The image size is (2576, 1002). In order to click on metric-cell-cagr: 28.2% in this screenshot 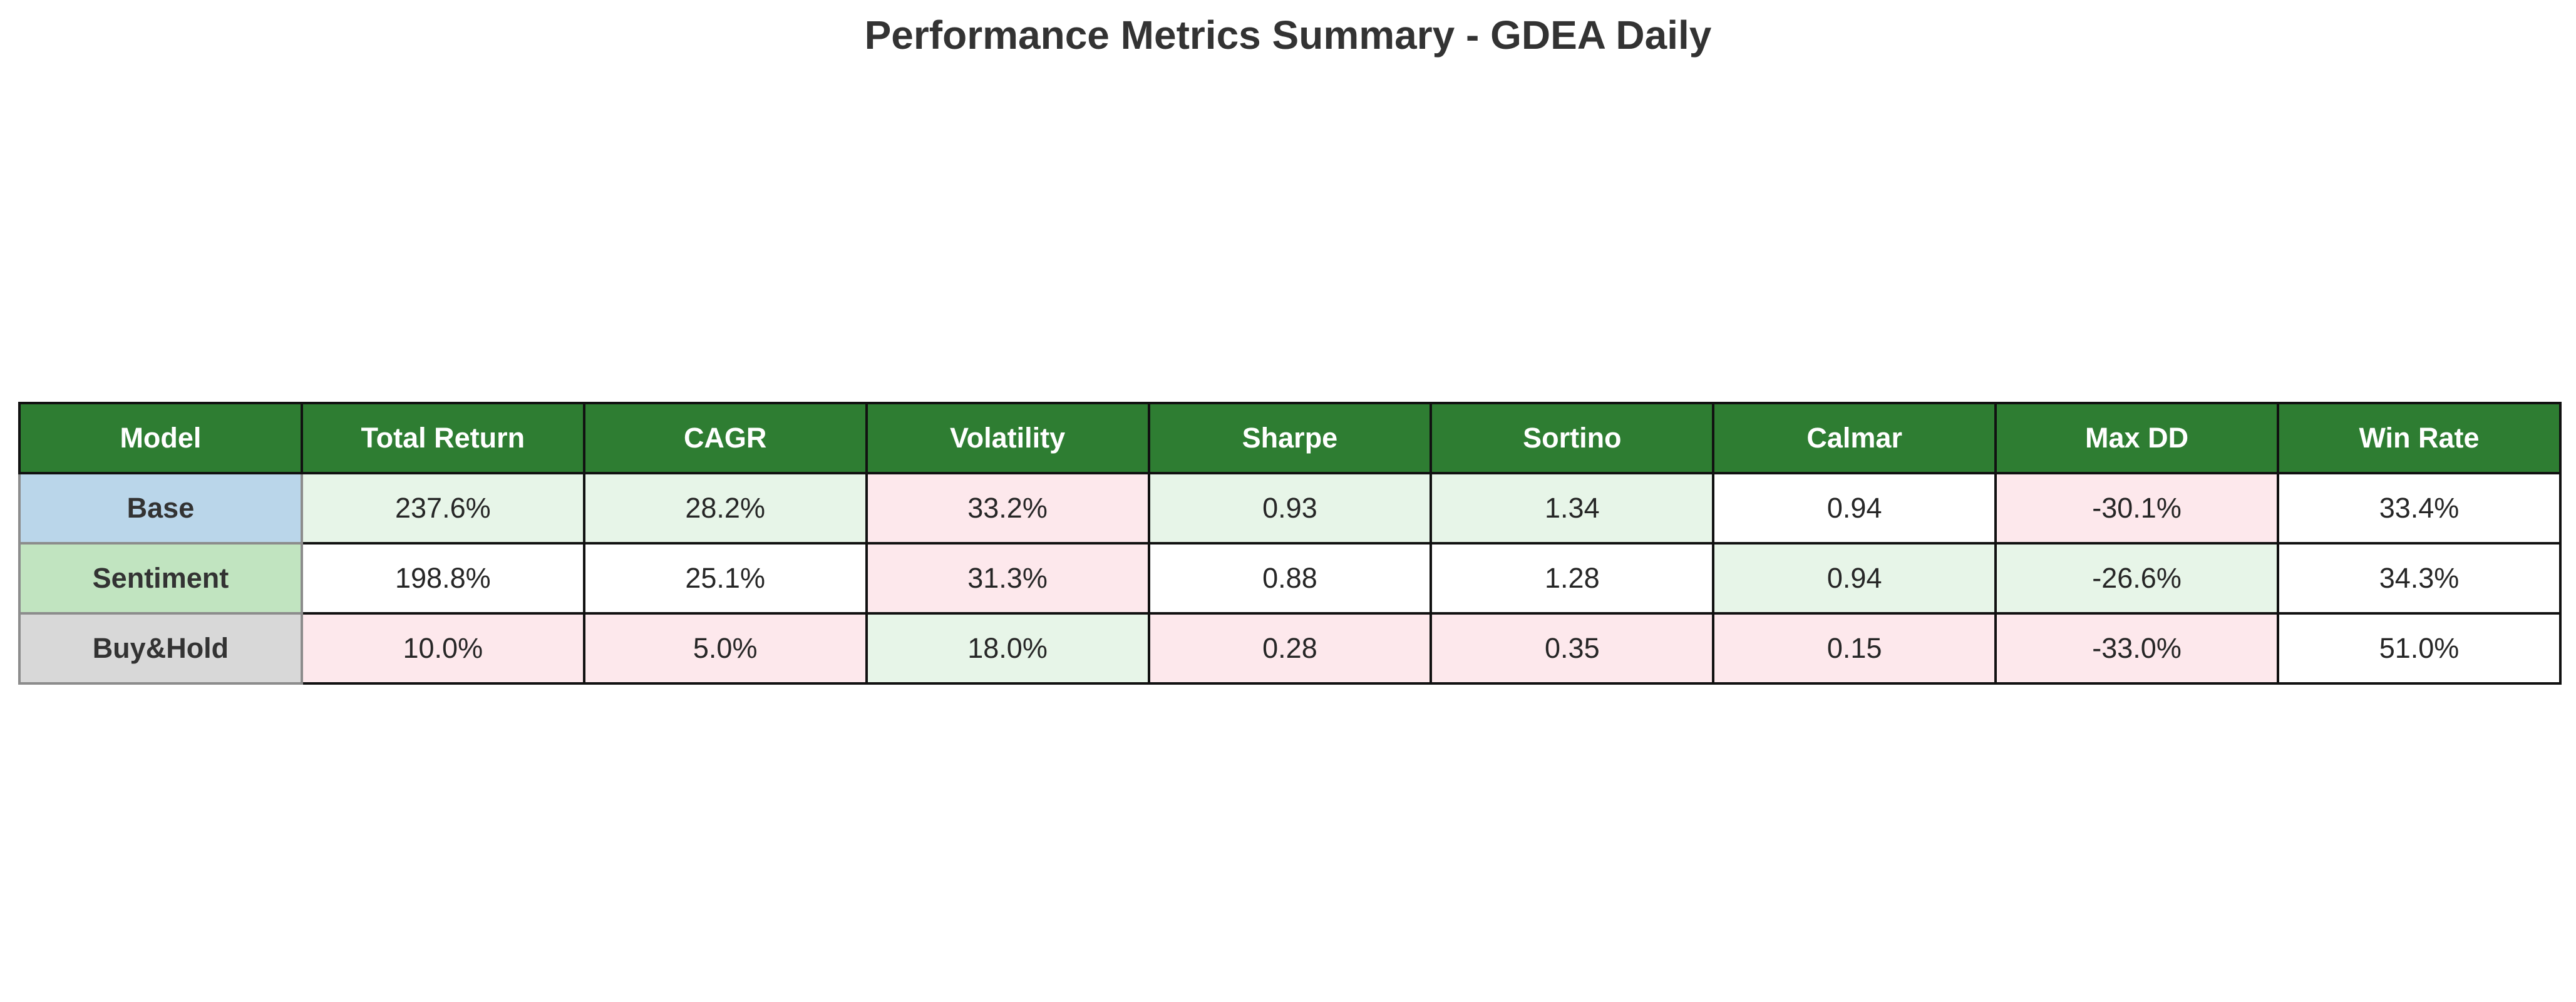, I will do `click(725, 508)`.